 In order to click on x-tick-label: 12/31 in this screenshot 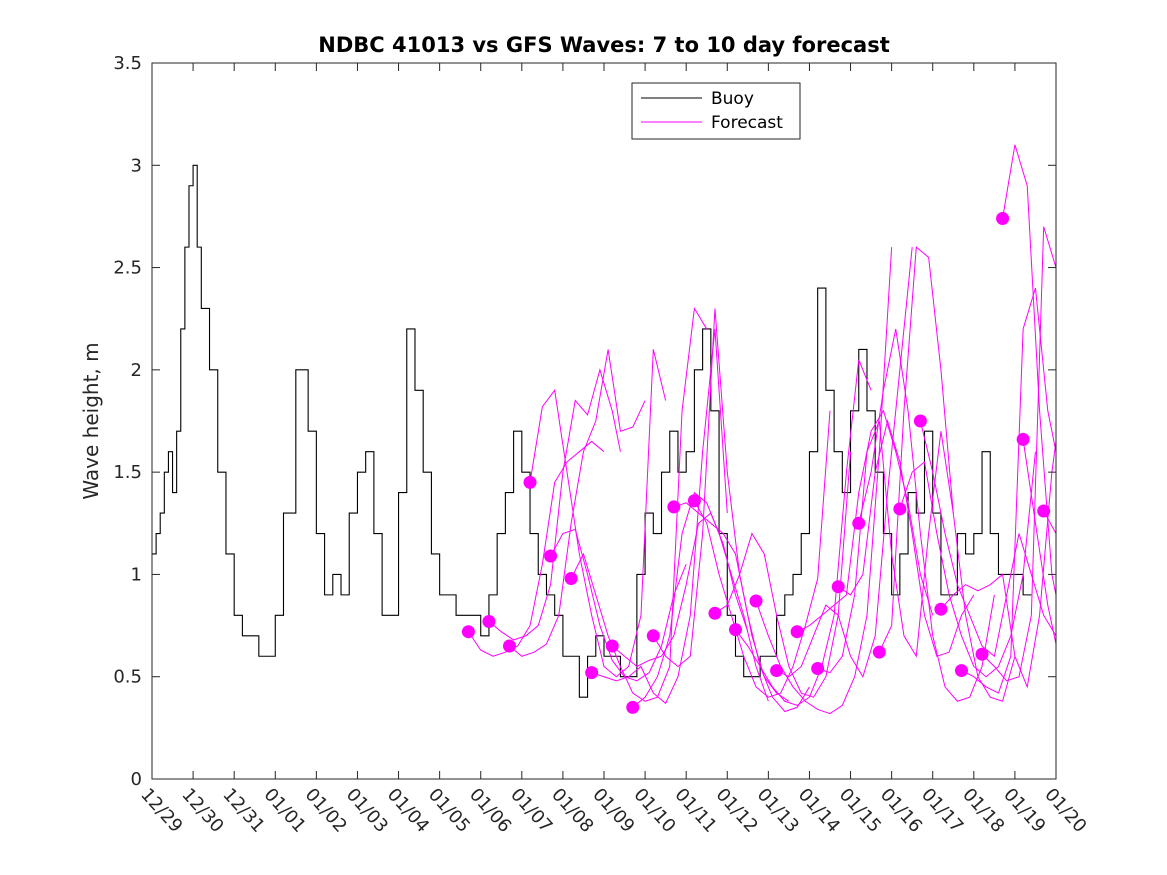, I will do `click(243, 810)`.